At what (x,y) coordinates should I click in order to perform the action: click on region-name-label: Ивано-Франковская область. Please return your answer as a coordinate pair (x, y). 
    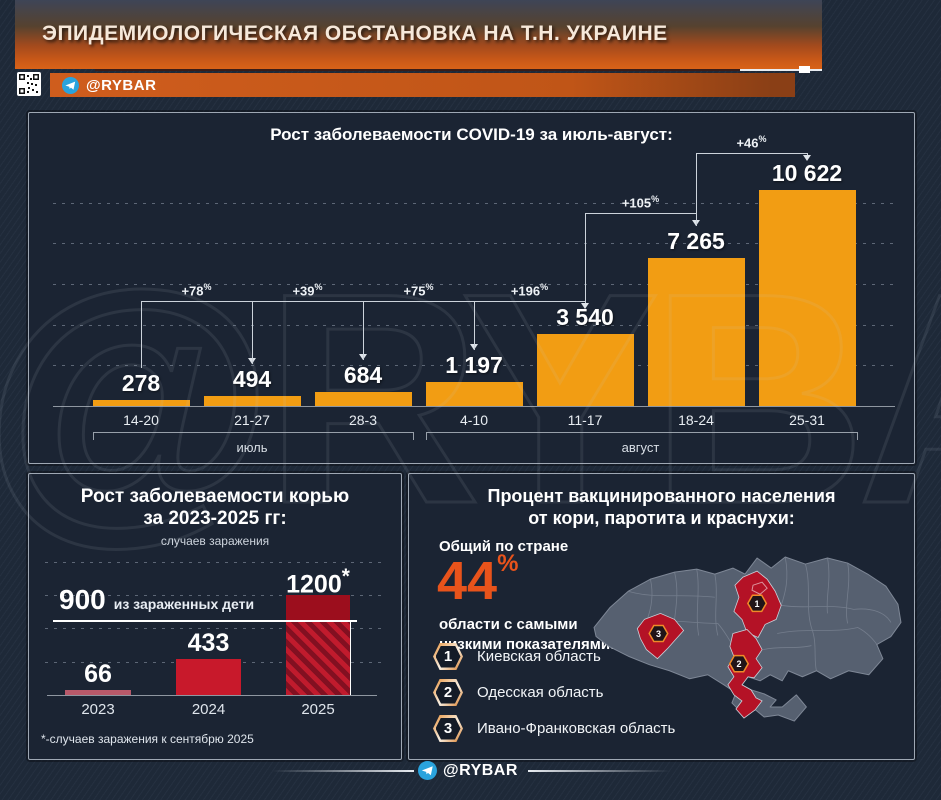
    Looking at the image, I should click on (576, 728).